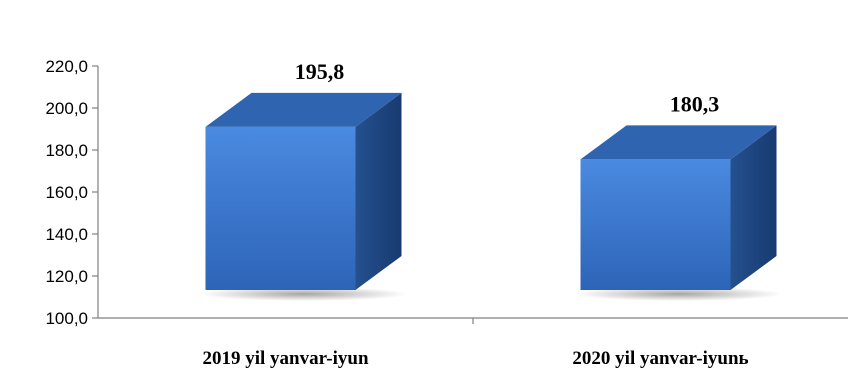 The width and height of the screenshot is (850, 369). Describe the element at coordinates (660, 358) in the screenshot. I see `x-category-label: 2020 yil yanvar-iyunь` at that location.